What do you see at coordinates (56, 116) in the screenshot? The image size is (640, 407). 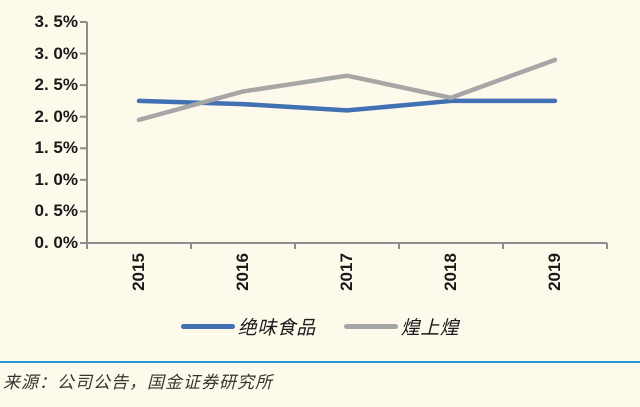 I see `y-tick-label: 2. 0%` at bounding box center [56, 116].